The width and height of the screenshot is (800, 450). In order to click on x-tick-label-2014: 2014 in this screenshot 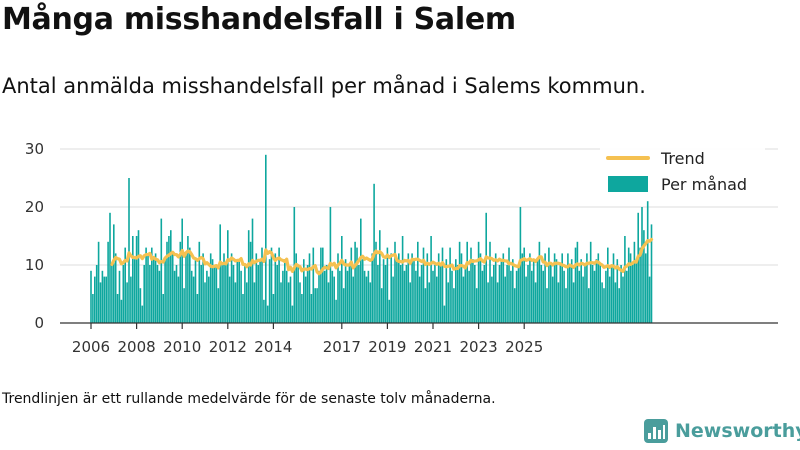, I will do `click(273, 347)`.